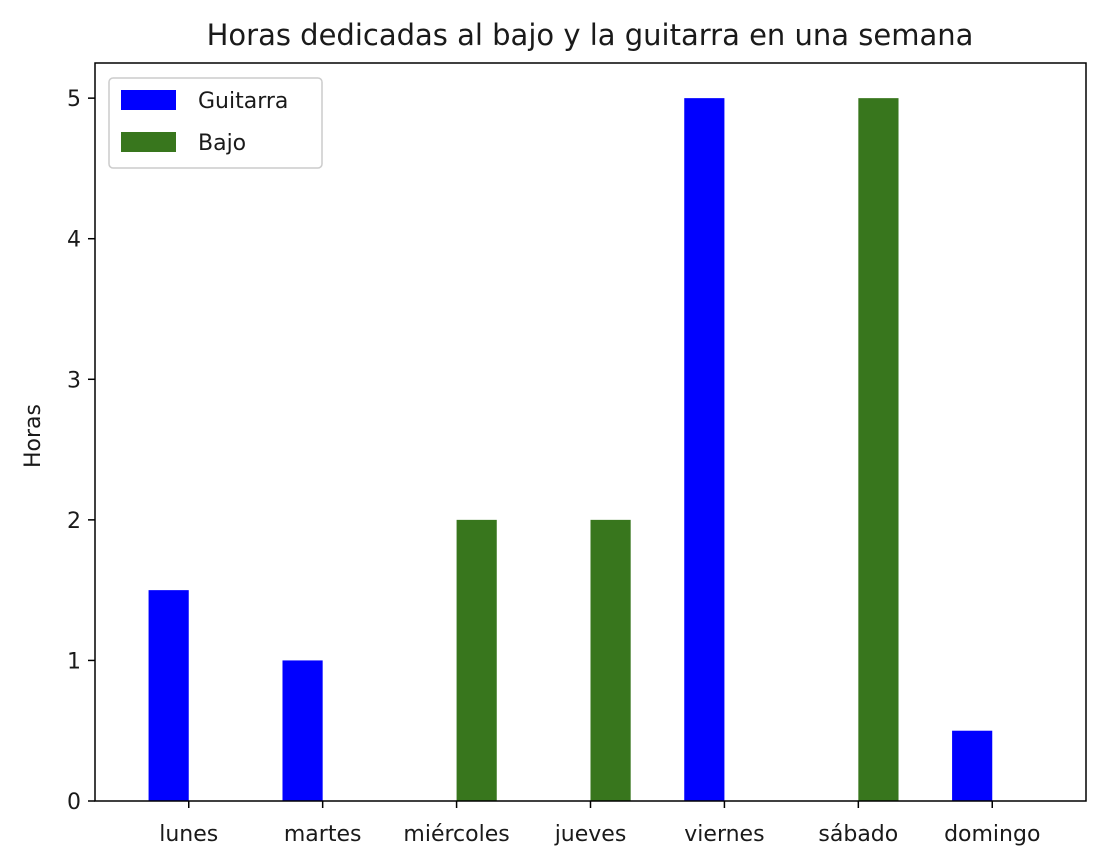 The height and width of the screenshot is (866, 1104). Describe the element at coordinates (858, 834) in the screenshot. I see `x-tick-label: sábado` at that location.